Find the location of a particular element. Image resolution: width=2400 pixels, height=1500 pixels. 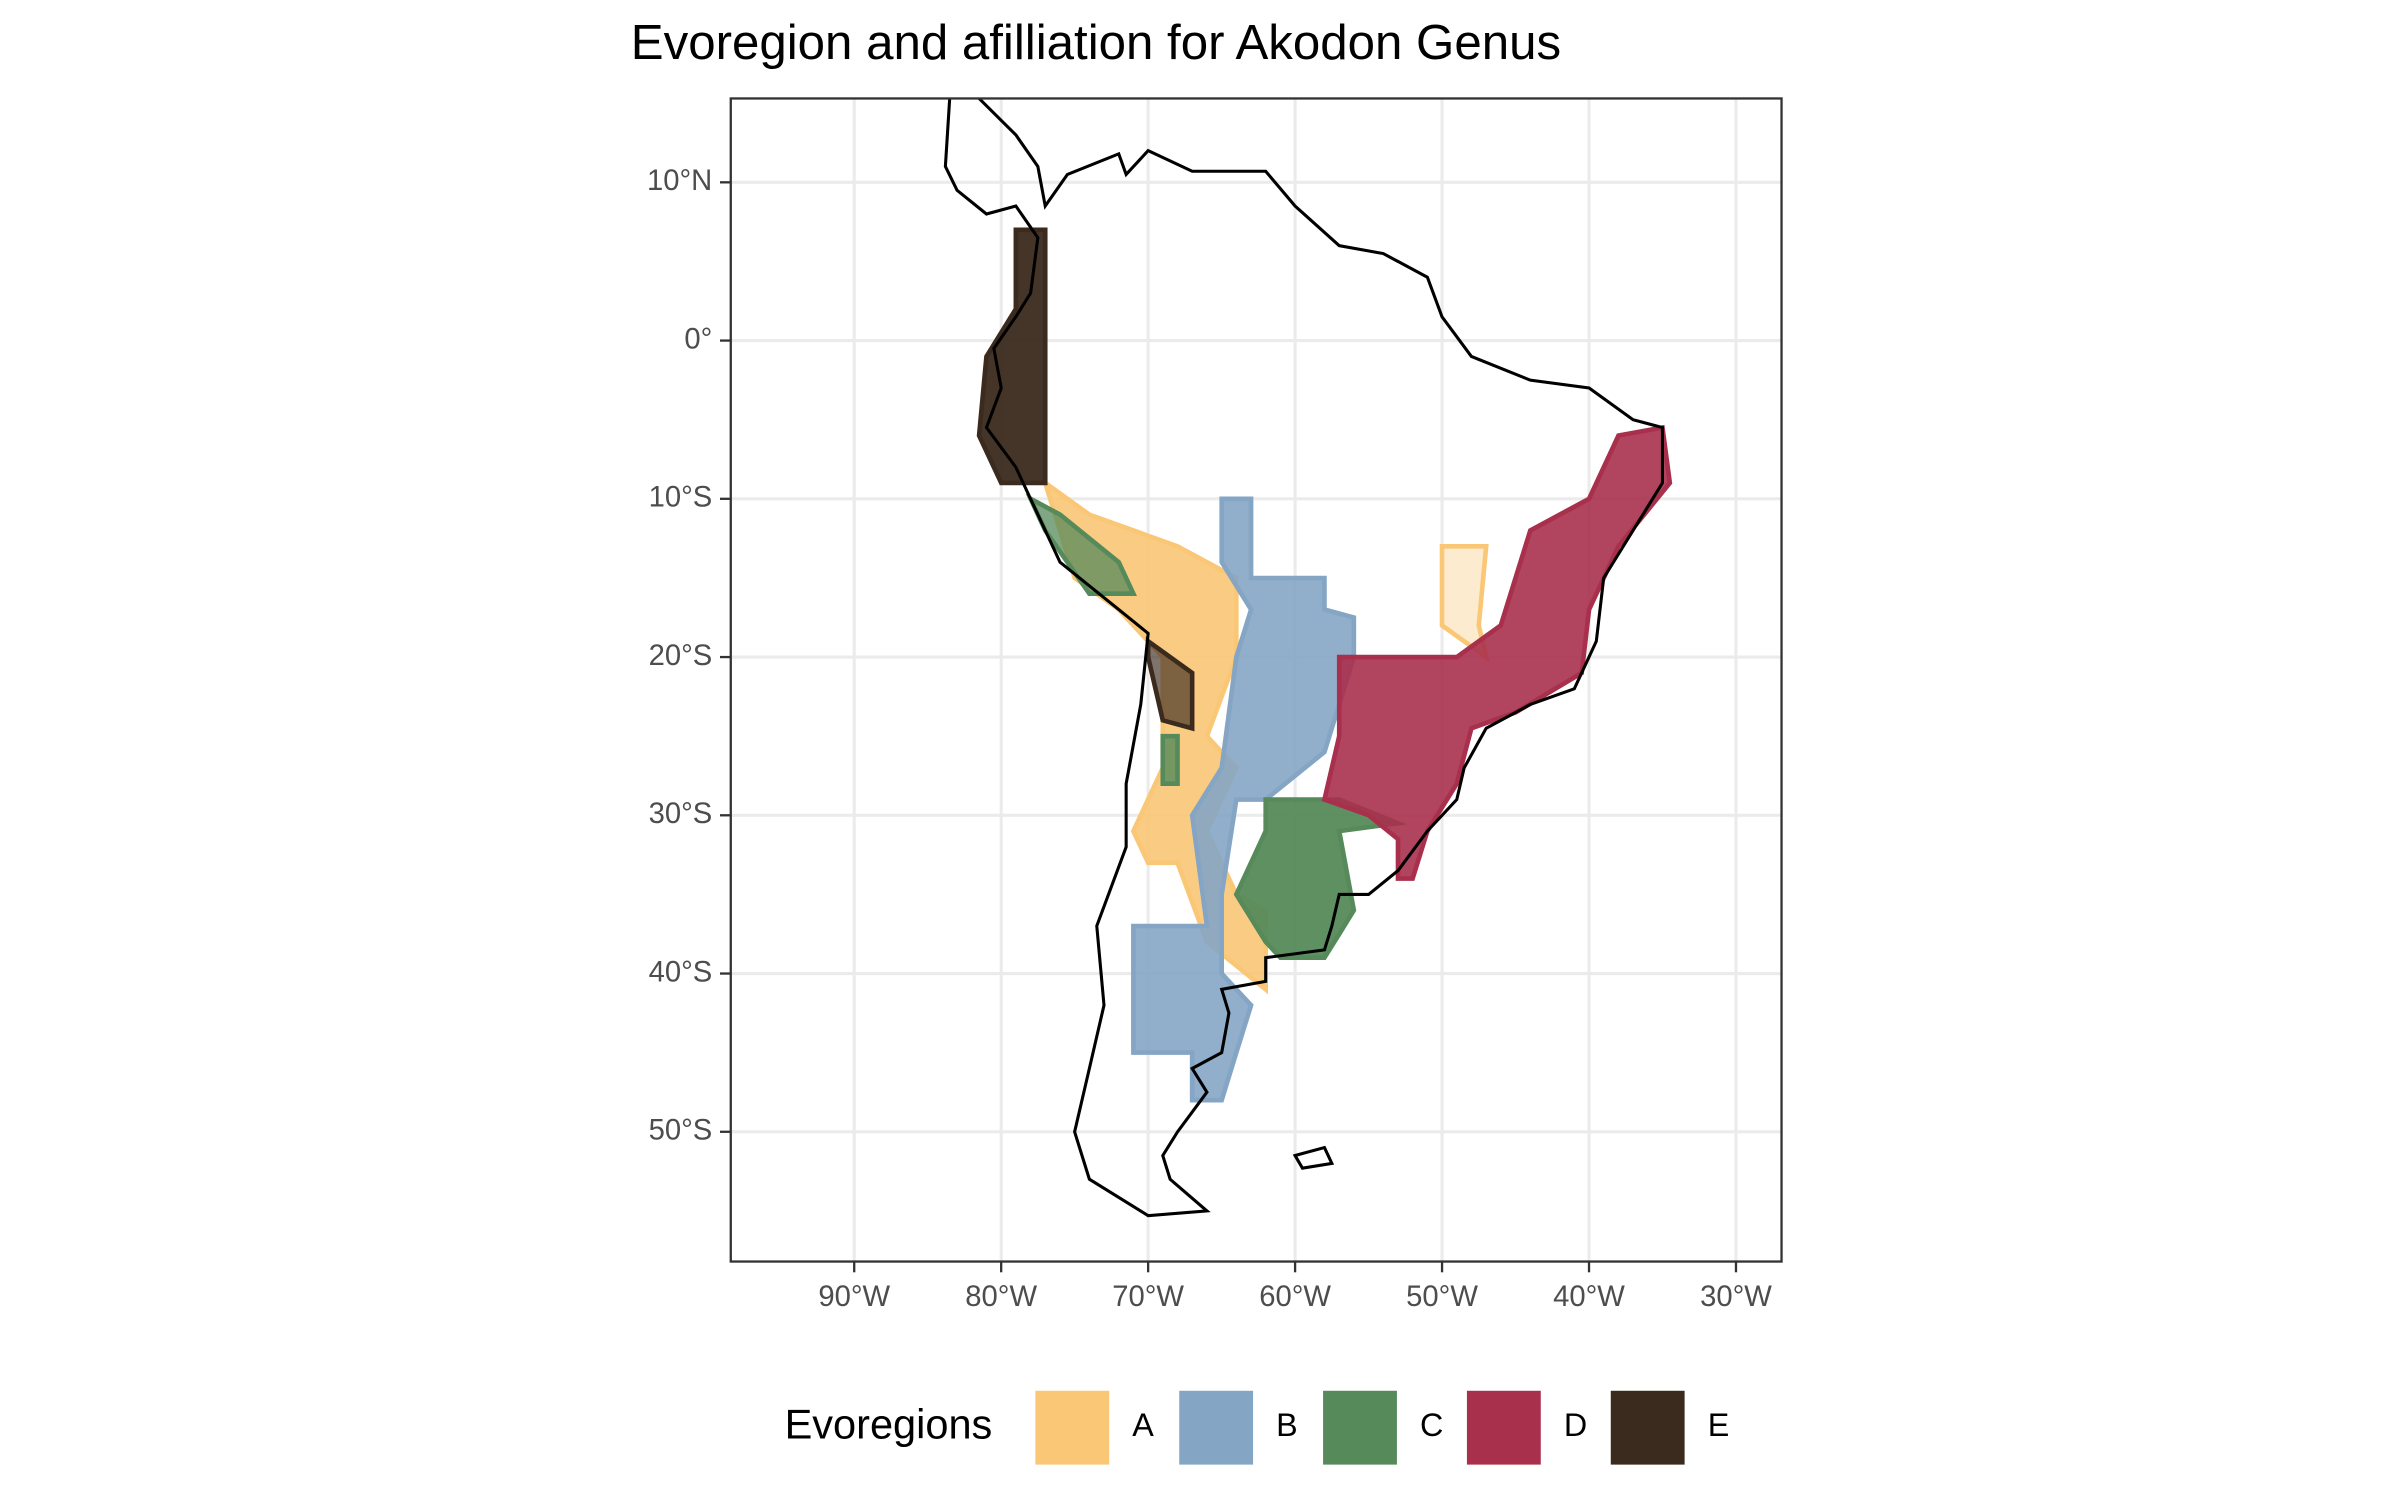

y-tick-label: 0° is located at coordinates (698, 339).